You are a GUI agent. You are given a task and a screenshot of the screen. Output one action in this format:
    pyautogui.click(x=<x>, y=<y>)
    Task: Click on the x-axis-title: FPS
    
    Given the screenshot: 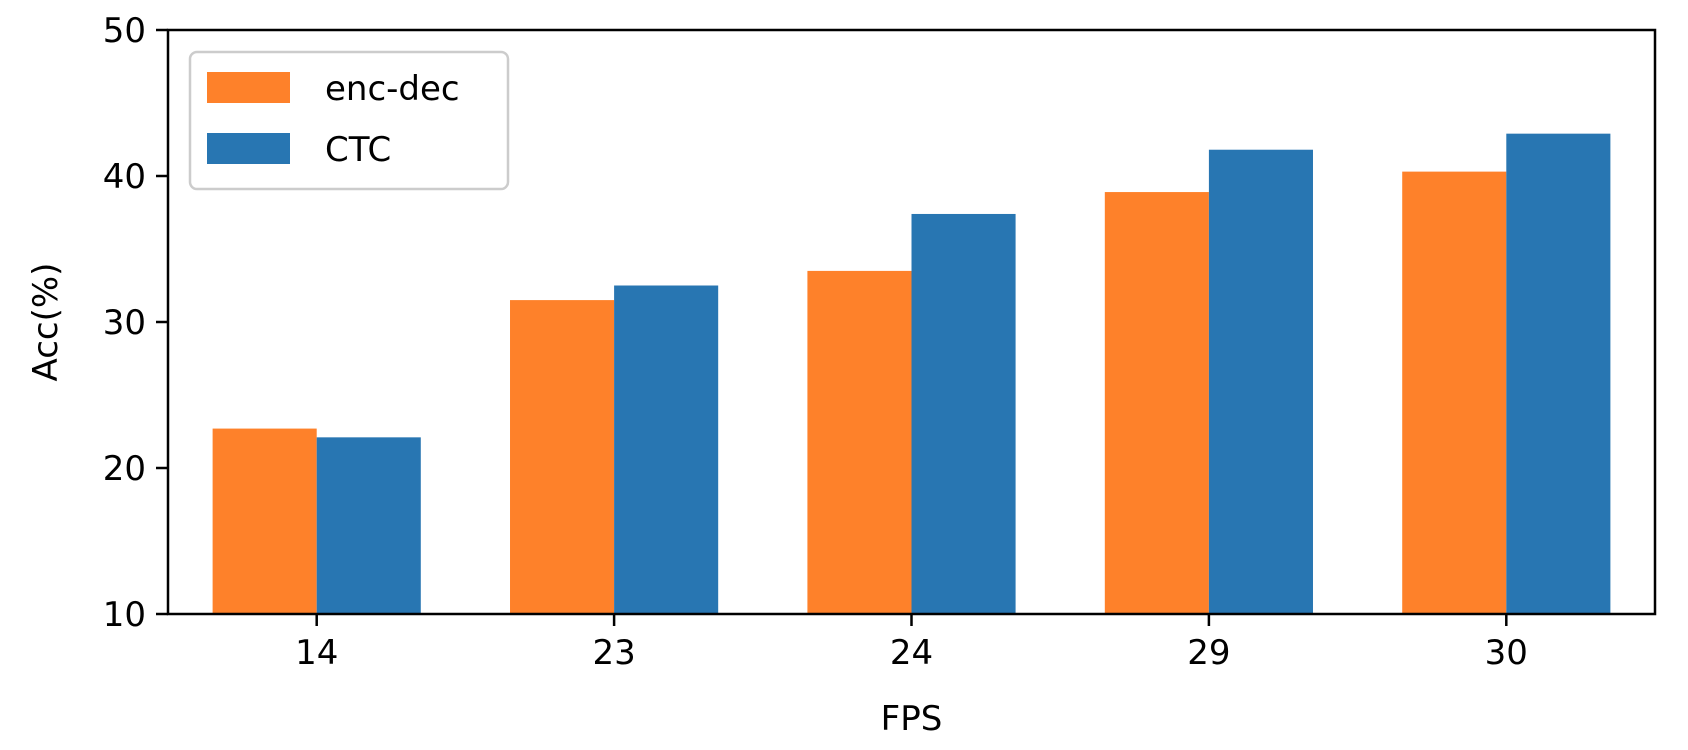 What is the action you would take?
    pyautogui.click(x=912, y=719)
    